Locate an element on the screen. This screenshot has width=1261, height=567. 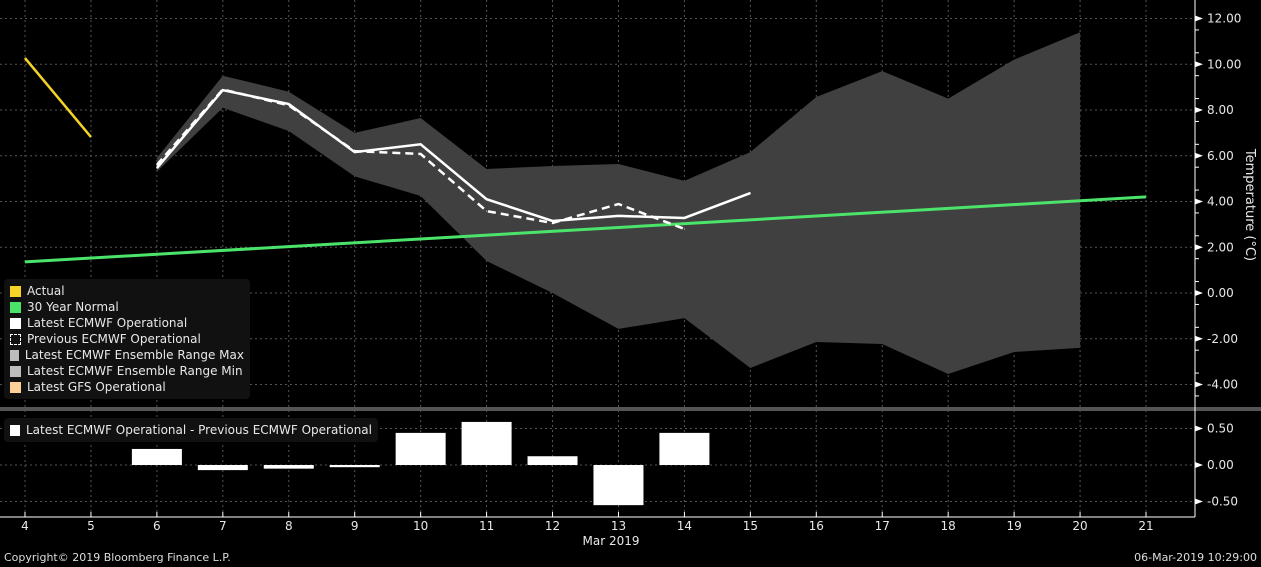
legend-item: Previous ECMWF Operational is located at coordinates (127, 339).